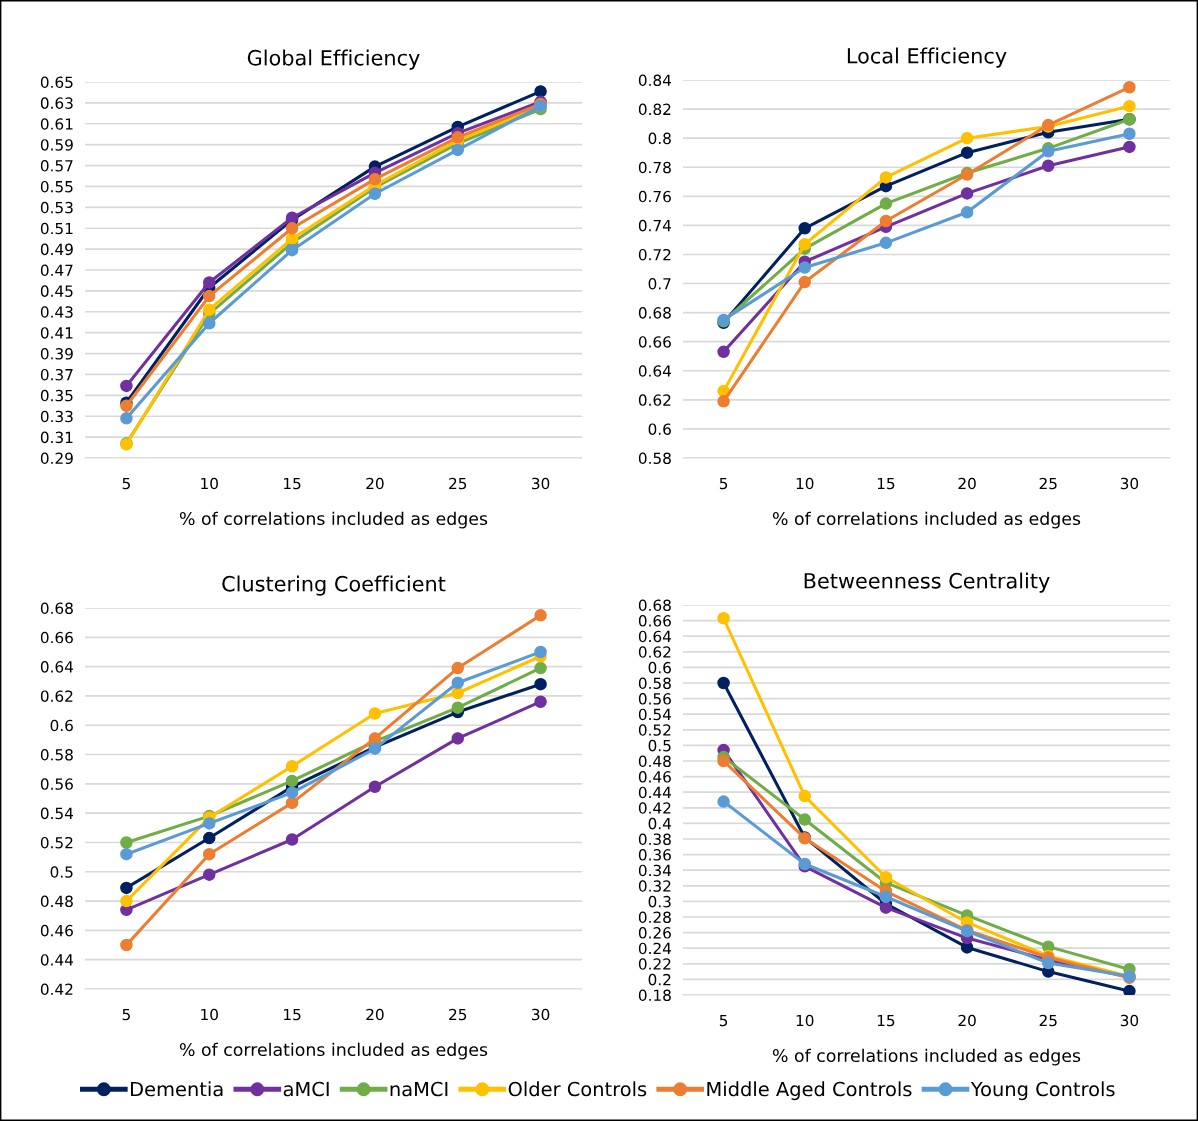 The image size is (1198, 1121). I want to click on y-tick-label: 0.65, so click(56, 82).